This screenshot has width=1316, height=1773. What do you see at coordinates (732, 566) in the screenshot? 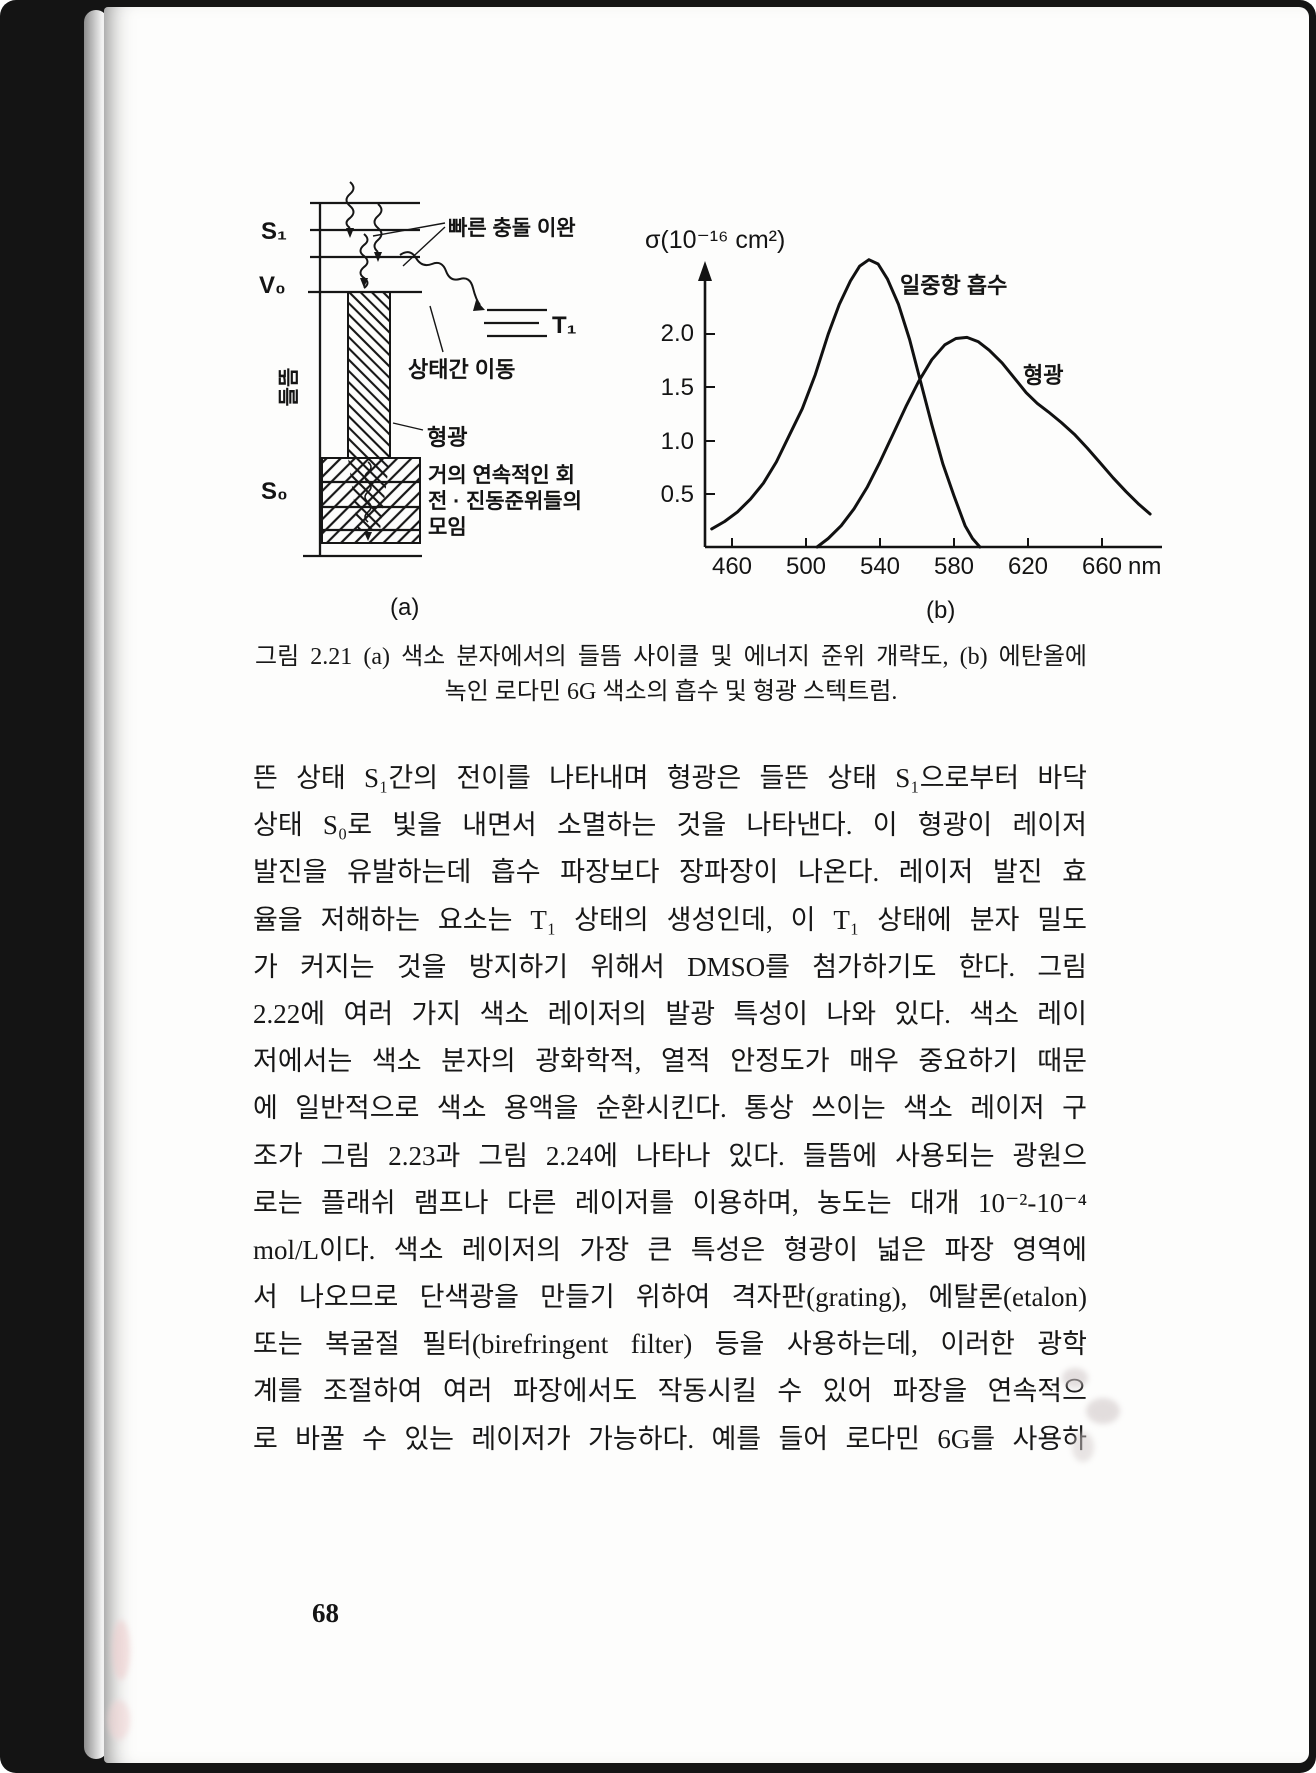
I see `x-tick-460: 460` at bounding box center [732, 566].